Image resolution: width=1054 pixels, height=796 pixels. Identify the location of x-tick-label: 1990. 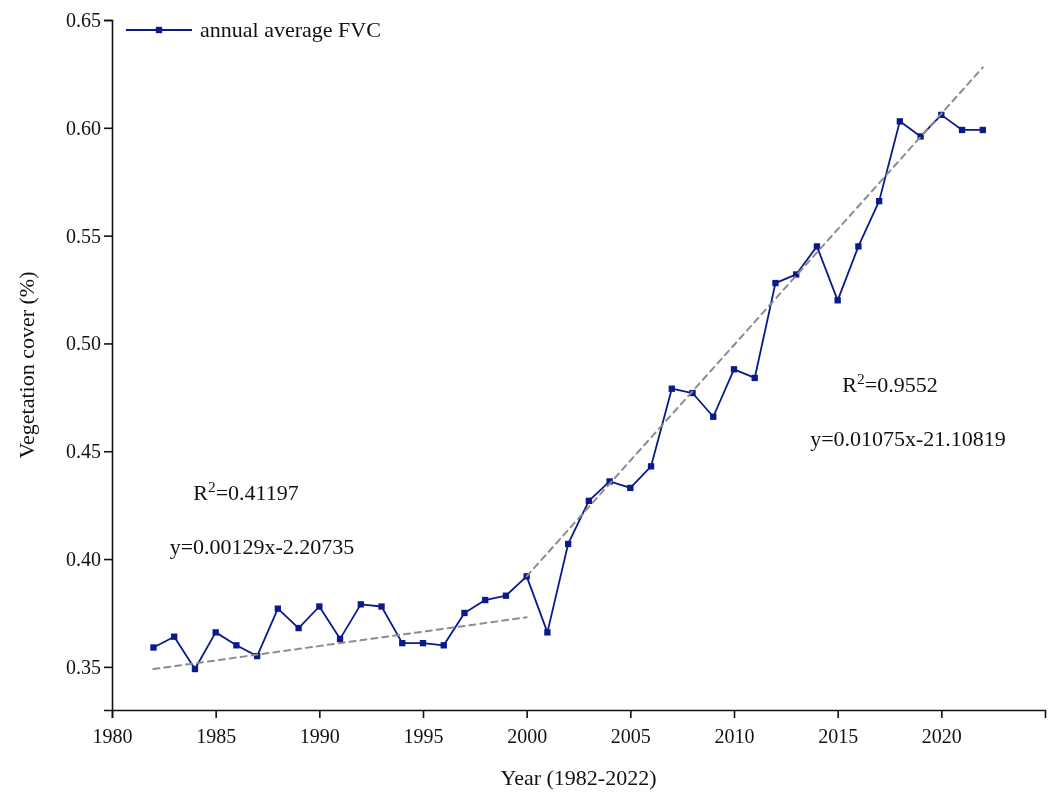
(319, 736).